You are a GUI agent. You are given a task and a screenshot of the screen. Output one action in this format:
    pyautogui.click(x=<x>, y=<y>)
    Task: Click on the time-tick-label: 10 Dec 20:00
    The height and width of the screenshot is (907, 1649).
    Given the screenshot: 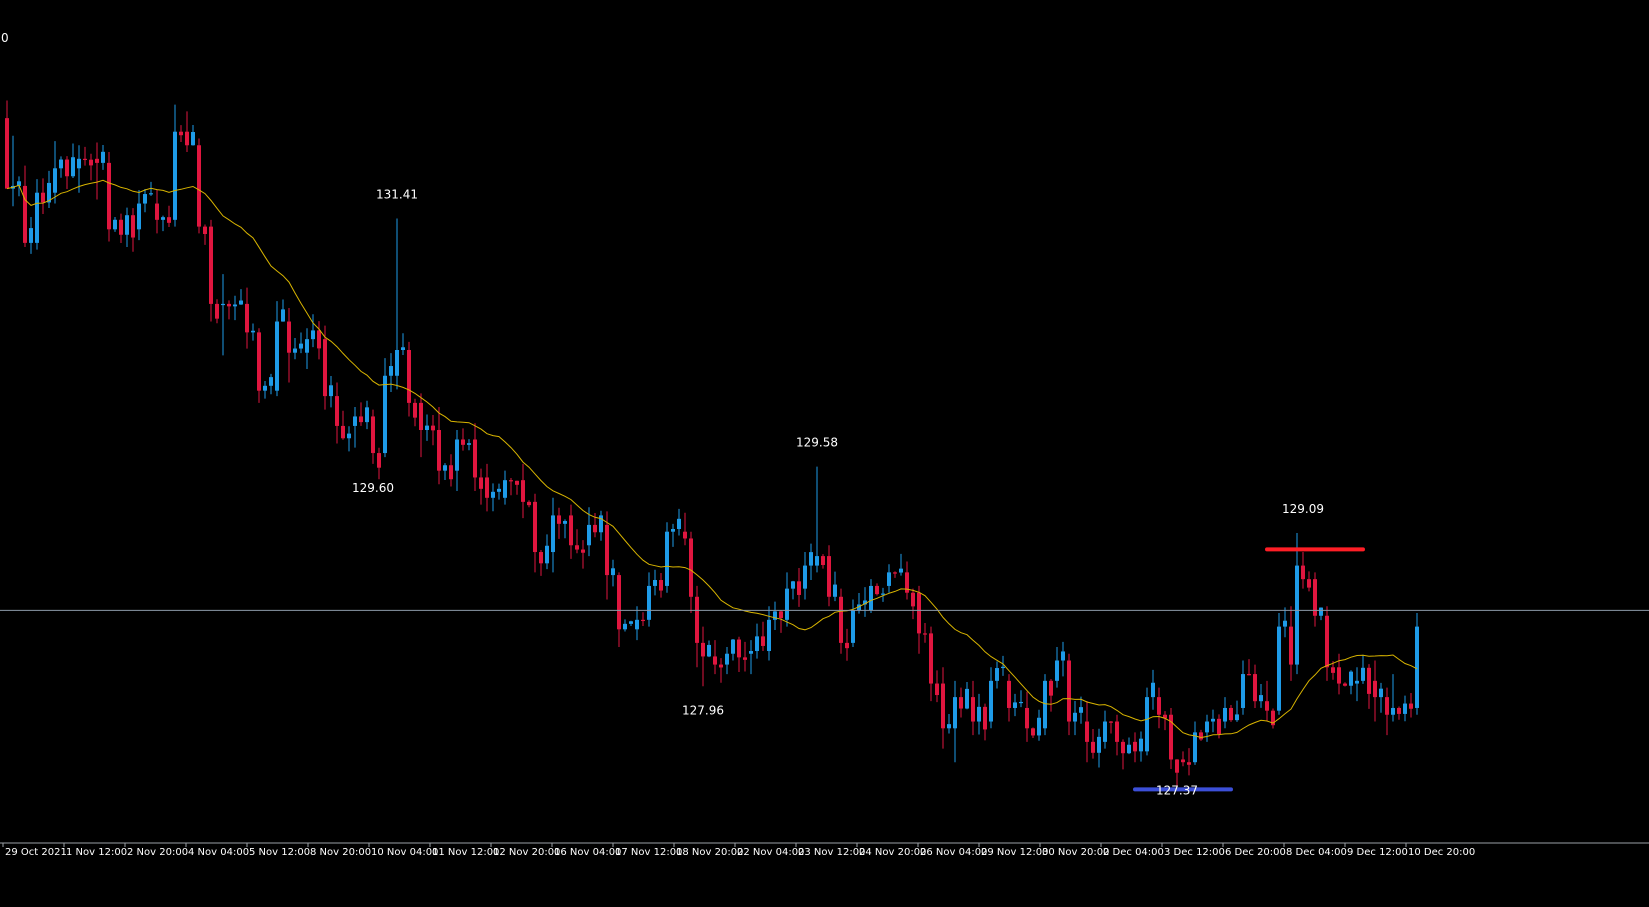 What is the action you would take?
    pyautogui.click(x=1441, y=852)
    